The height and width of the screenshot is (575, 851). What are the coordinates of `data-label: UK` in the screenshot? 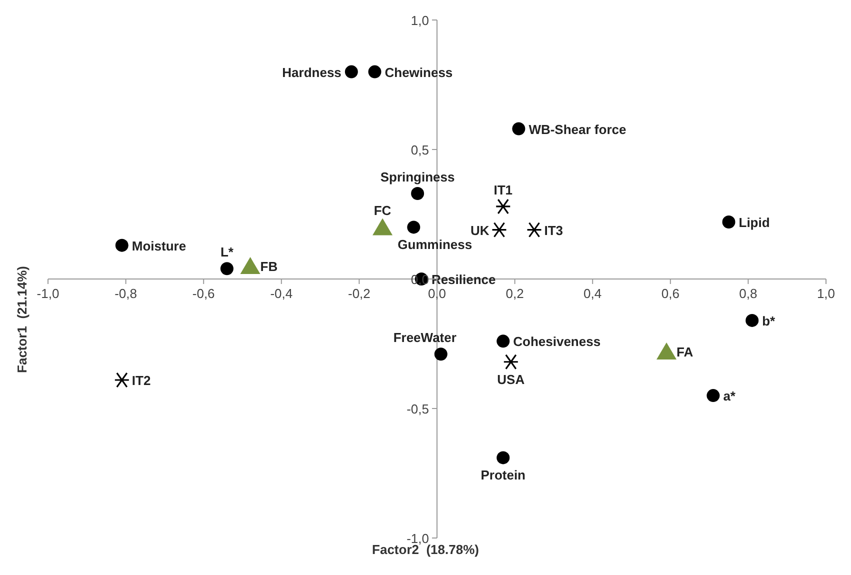 It's located at (480, 230).